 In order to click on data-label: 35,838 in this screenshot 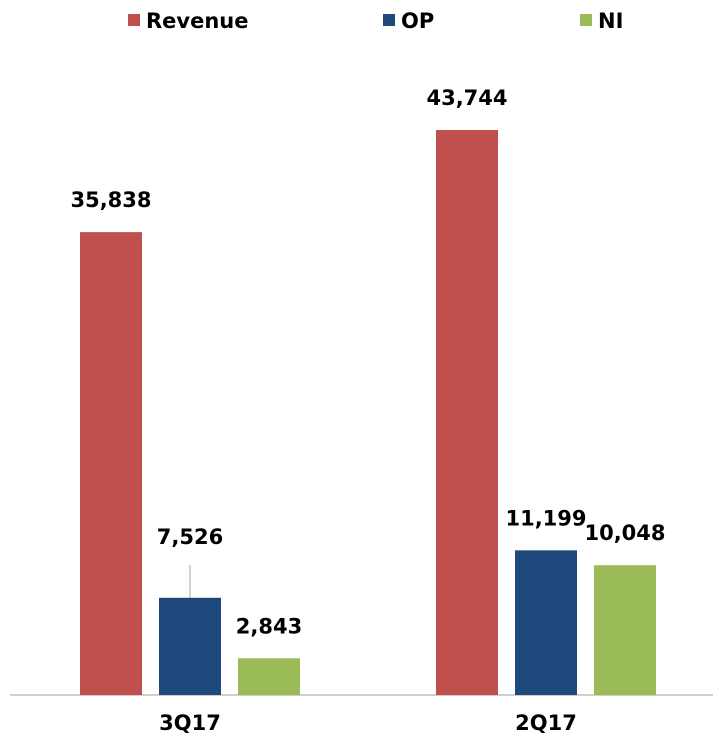, I will do `click(110, 200)`.